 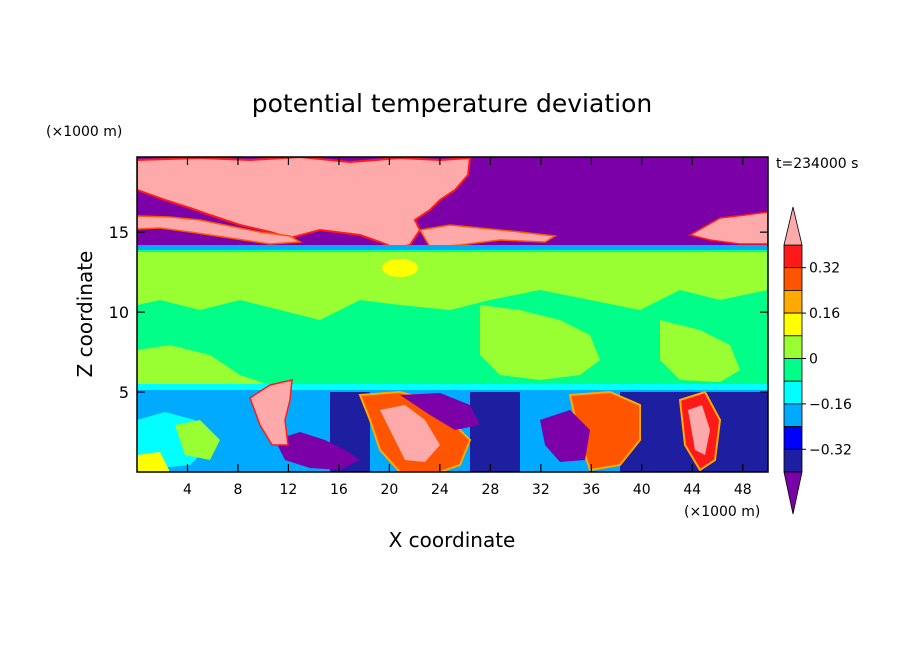 I want to click on lower-yellow-corner, so click(x=153, y=462).